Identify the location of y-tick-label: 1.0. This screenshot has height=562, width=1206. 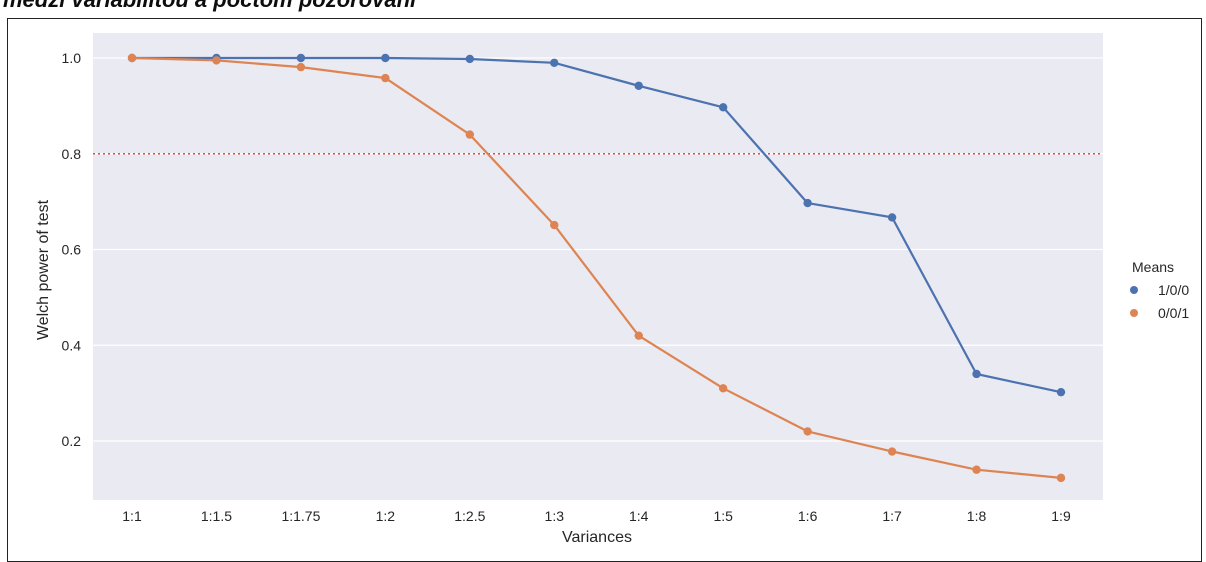
(72, 58).